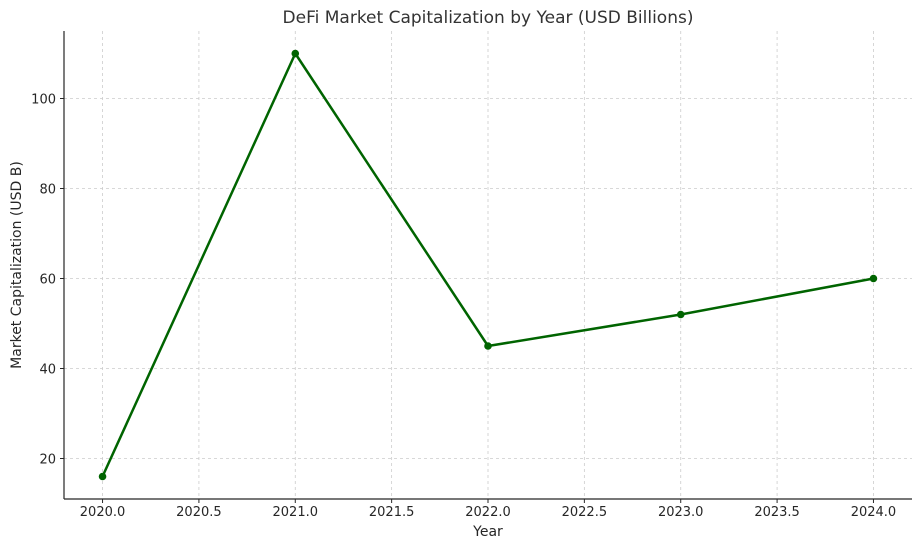  Describe the element at coordinates (296, 512) in the screenshot. I see `x-tick-label: 2021.0` at that location.